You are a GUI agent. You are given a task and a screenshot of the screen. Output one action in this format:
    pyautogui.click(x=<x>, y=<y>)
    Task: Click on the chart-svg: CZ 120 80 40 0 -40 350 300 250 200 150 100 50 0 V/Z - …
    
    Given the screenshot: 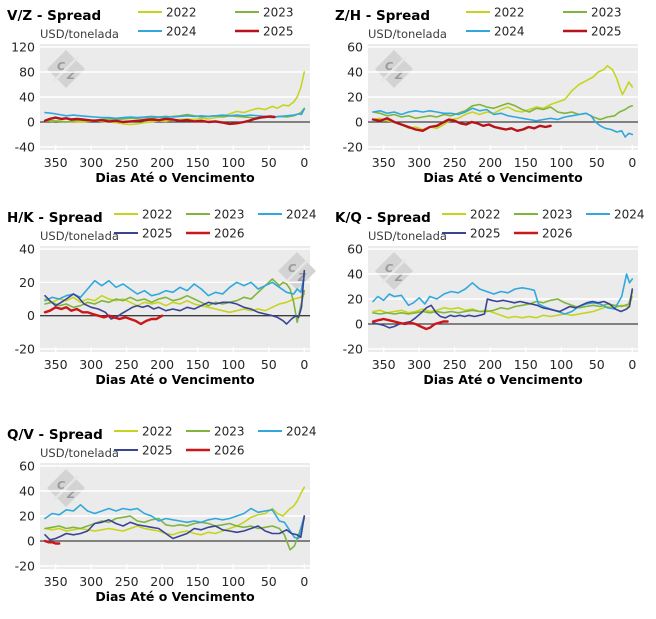 What is the action you would take?
    pyautogui.click(x=158, y=95)
    